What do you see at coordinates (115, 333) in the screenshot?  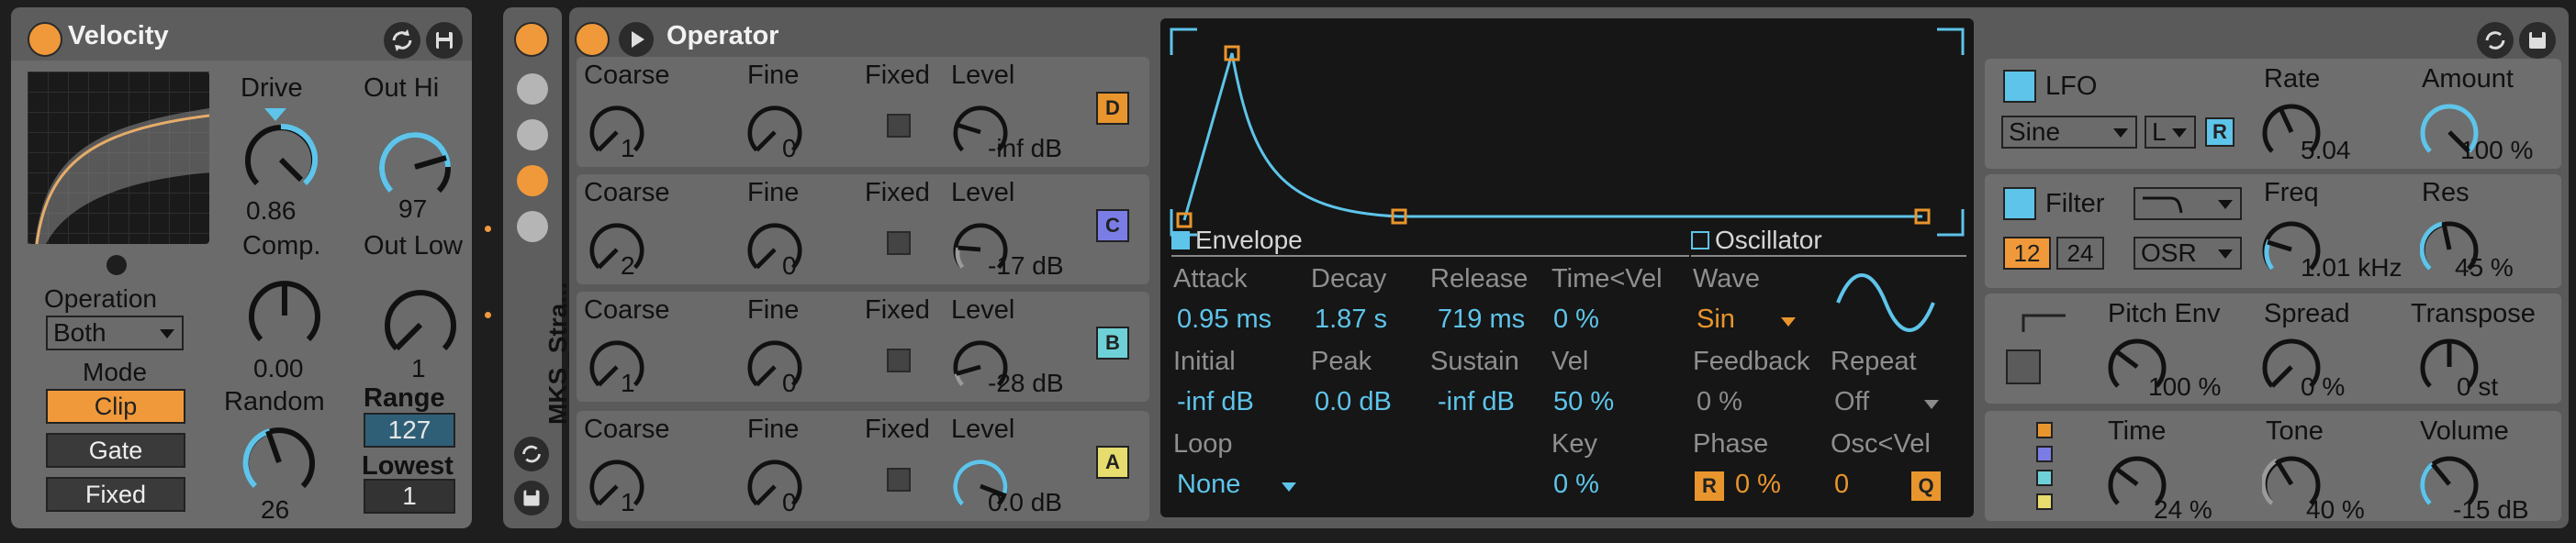 I see `operation-dropdown: Both` at bounding box center [115, 333].